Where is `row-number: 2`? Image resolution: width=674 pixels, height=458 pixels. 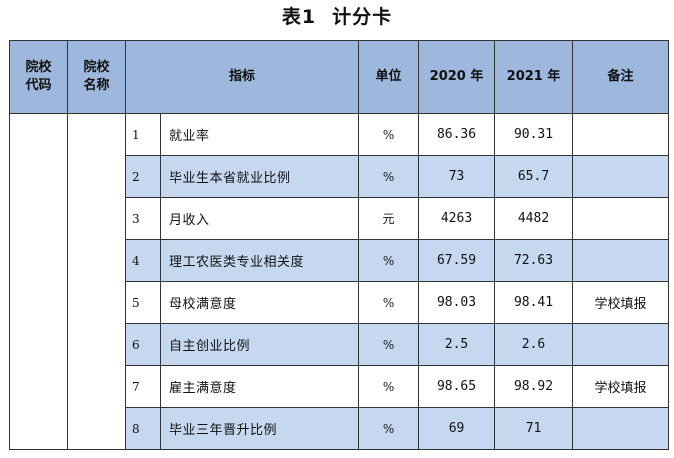
row-number: 2 is located at coordinates (143, 176).